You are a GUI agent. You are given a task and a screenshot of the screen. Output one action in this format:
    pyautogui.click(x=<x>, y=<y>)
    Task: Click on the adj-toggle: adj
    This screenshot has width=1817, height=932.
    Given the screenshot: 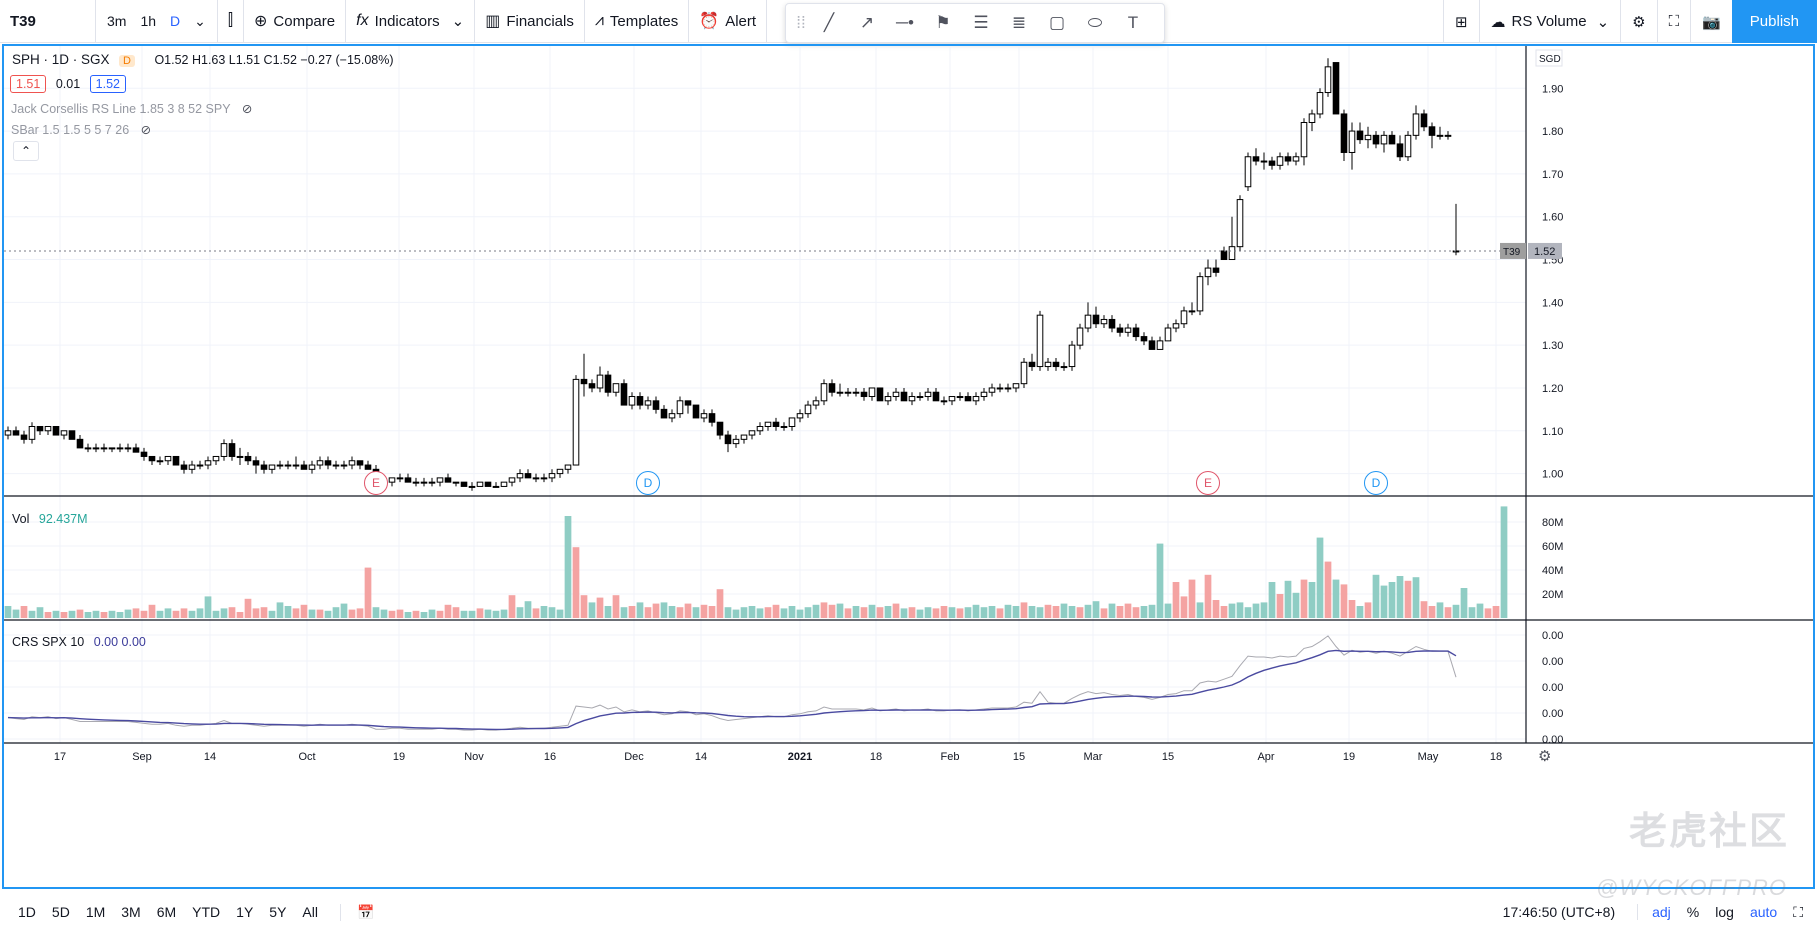 What is the action you would take?
    pyautogui.click(x=1658, y=912)
    